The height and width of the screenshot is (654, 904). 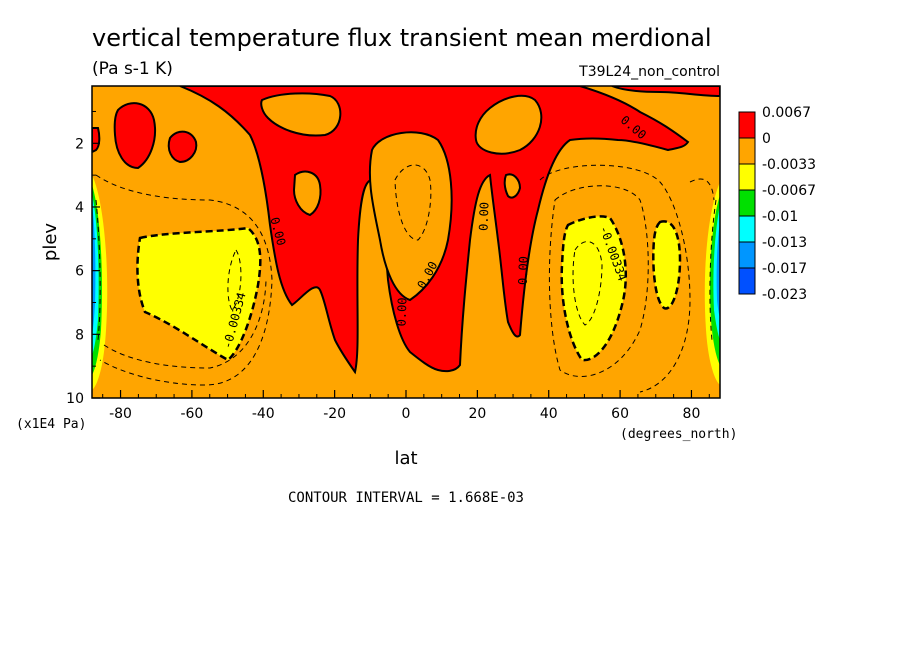 I want to click on legend-level-label: -0.023, so click(x=784, y=295).